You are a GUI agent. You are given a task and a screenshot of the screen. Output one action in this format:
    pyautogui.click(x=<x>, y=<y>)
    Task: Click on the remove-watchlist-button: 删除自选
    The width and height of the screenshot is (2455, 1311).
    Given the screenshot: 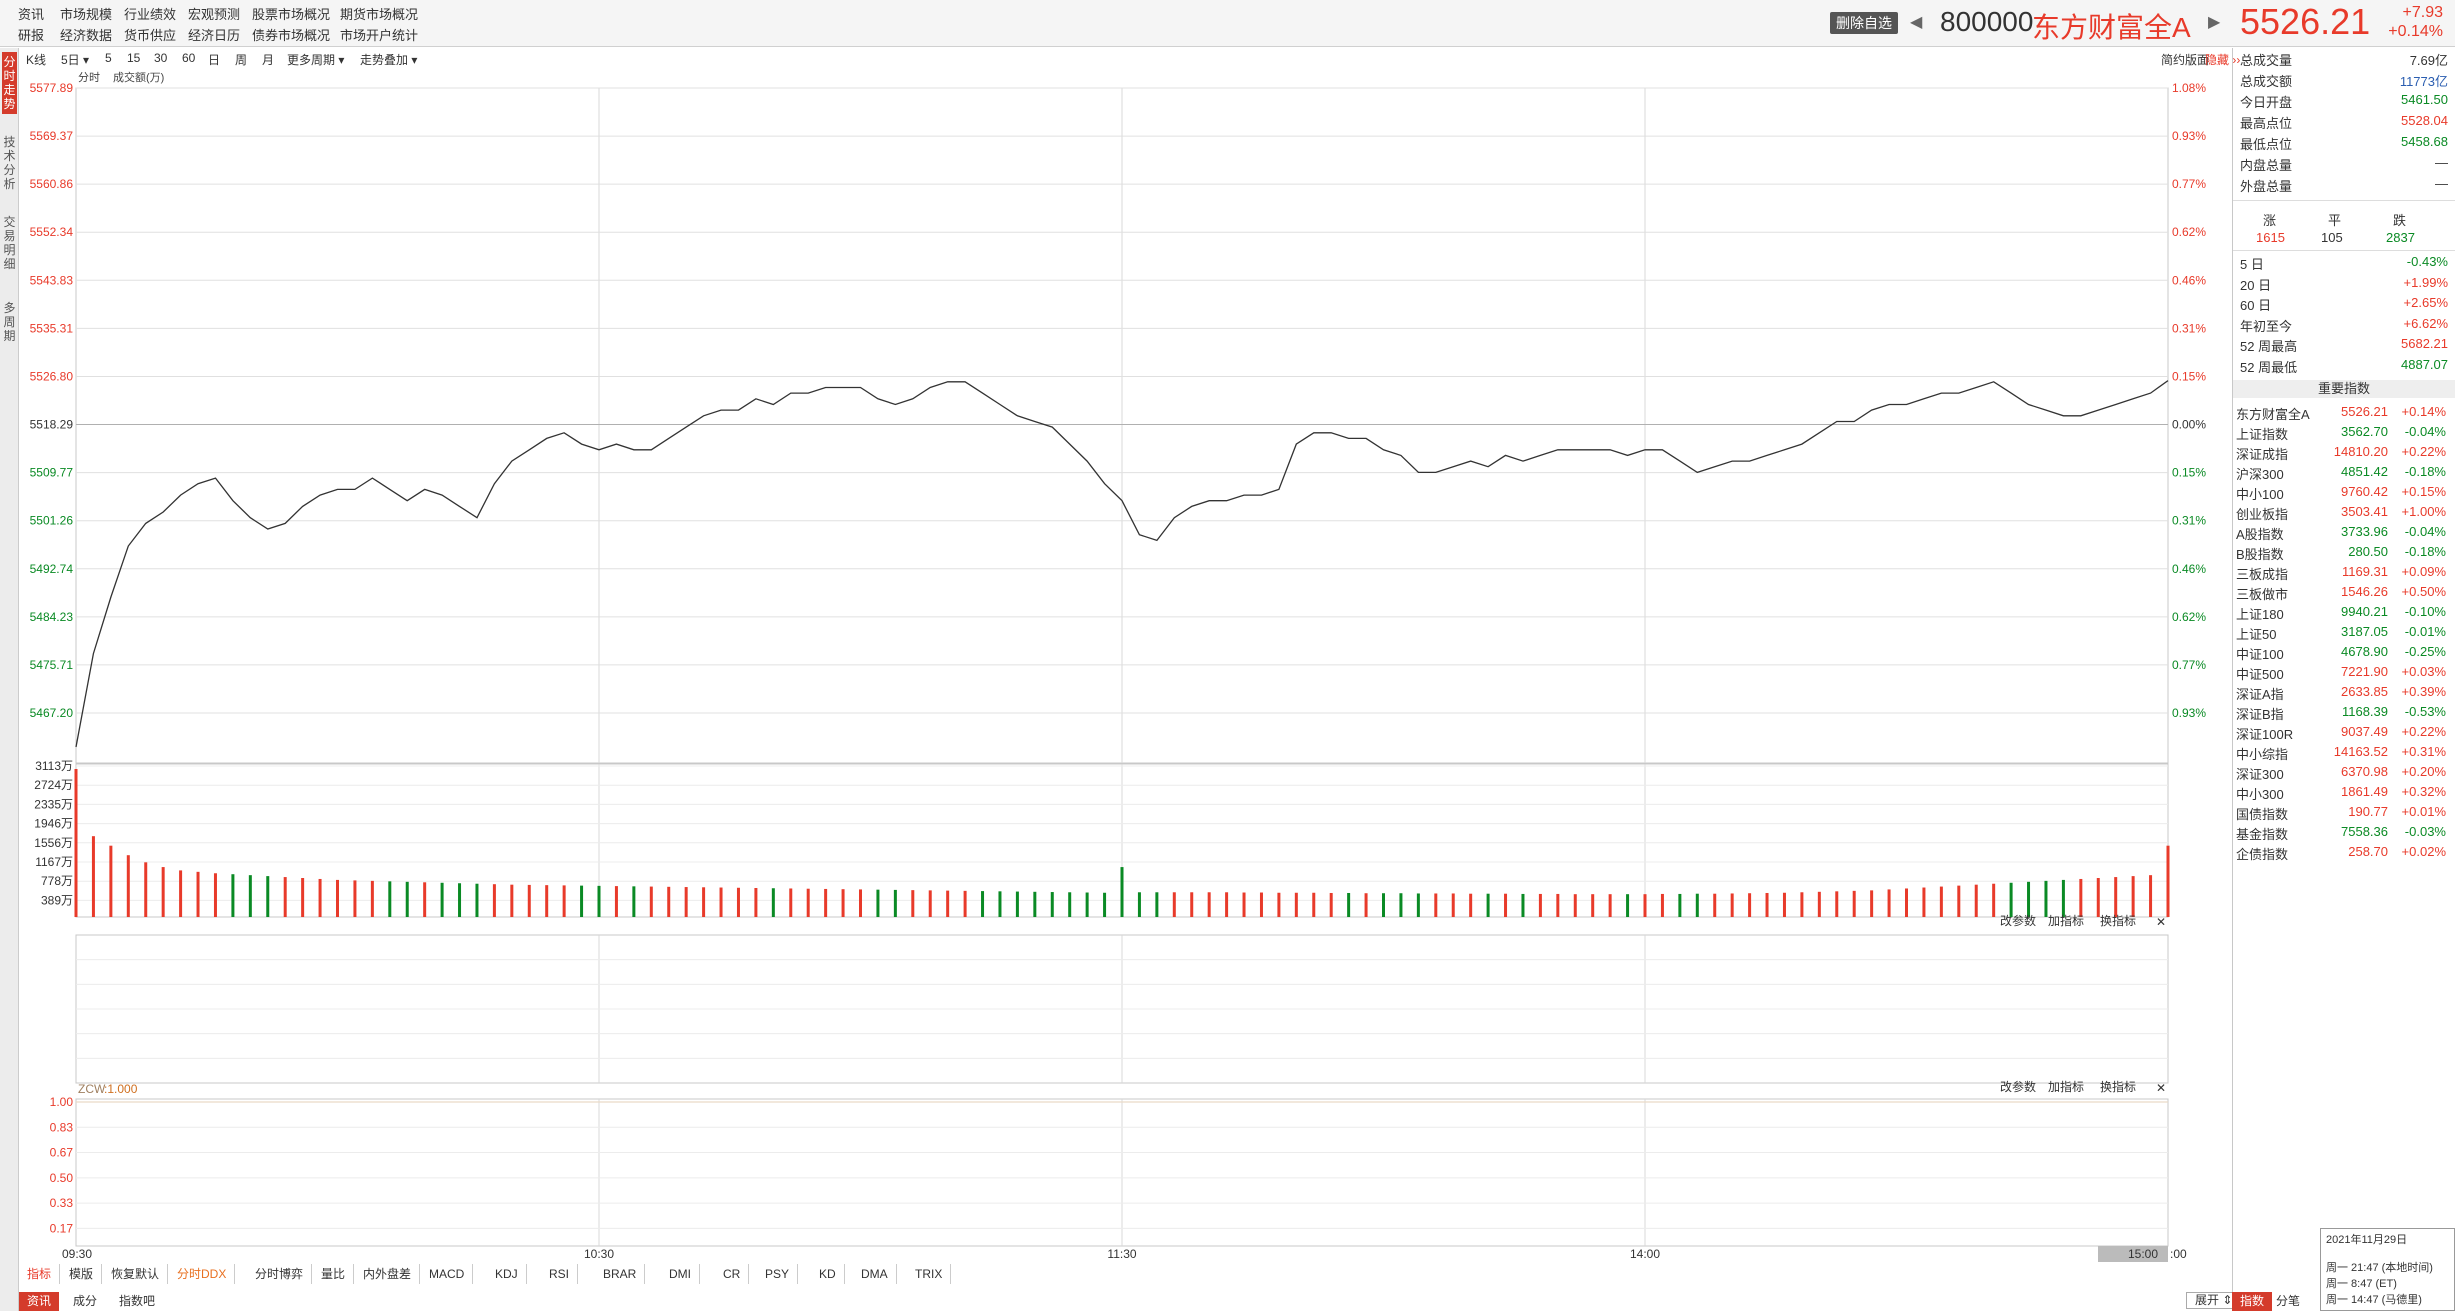 What is the action you would take?
    pyautogui.click(x=1864, y=23)
    